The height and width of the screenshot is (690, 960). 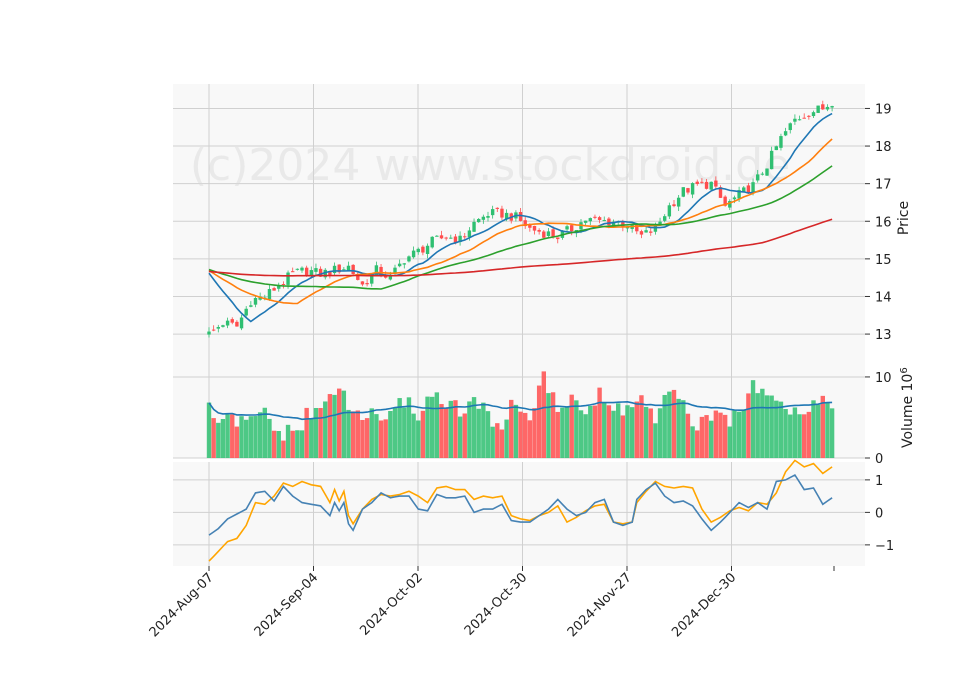 I want to click on price-y-tick-label: 17, so click(x=883, y=185).